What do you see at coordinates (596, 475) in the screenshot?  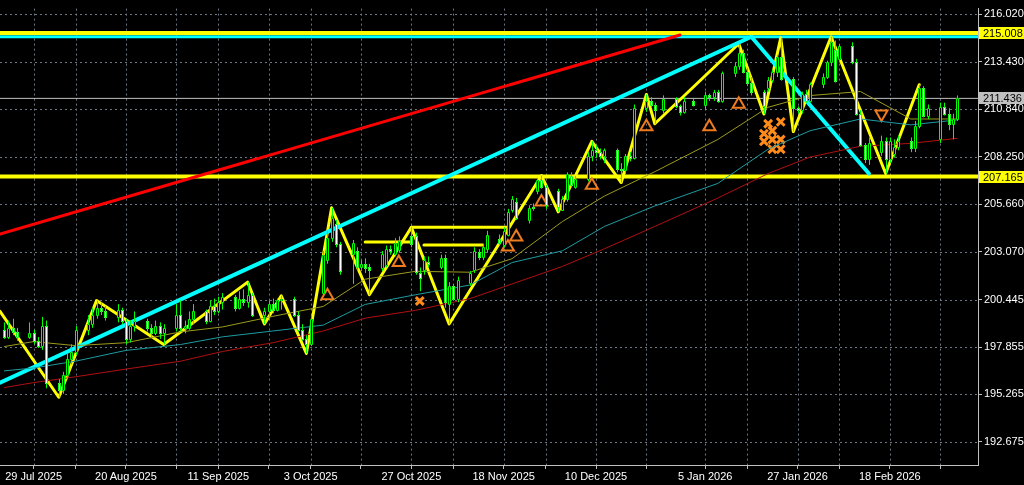 I see `x-tick-label: 10 Dec 2025` at bounding box center [596, 475].